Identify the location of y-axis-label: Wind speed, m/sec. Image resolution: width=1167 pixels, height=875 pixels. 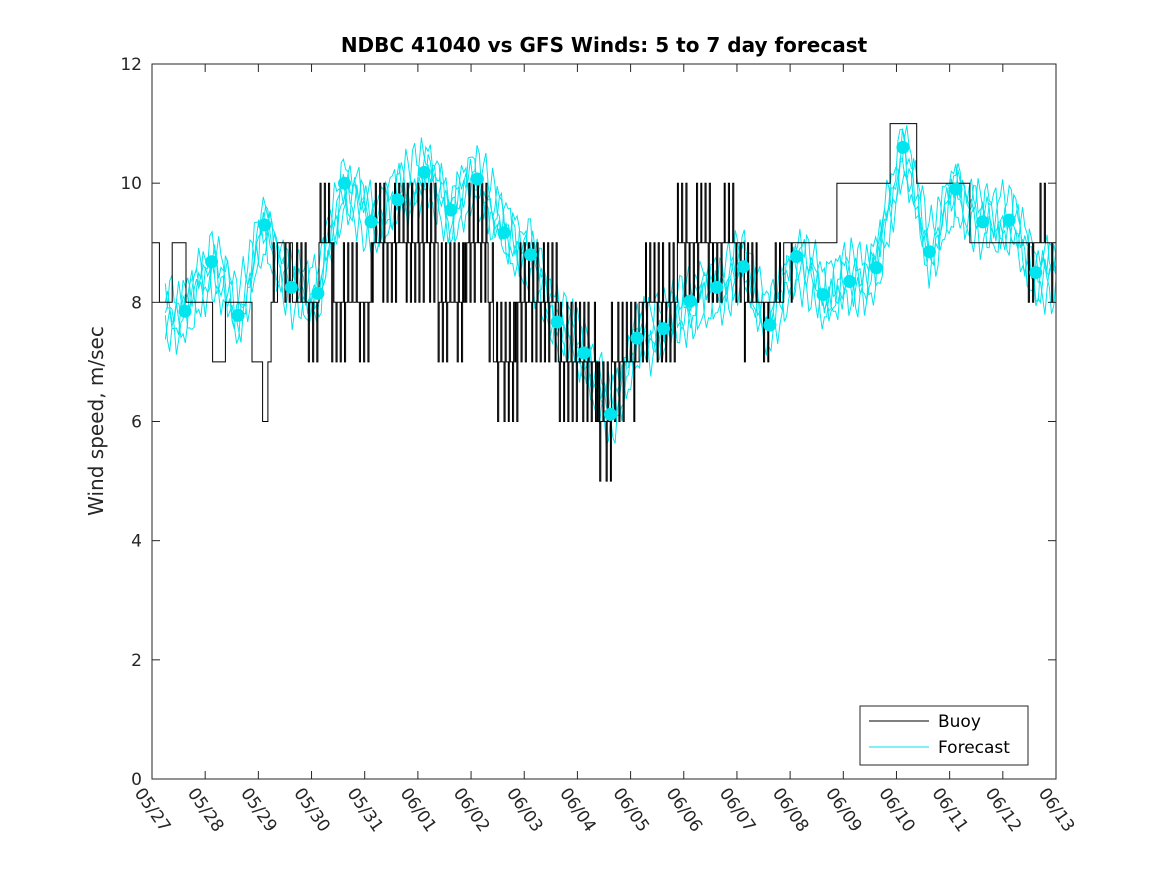
(96, 421).